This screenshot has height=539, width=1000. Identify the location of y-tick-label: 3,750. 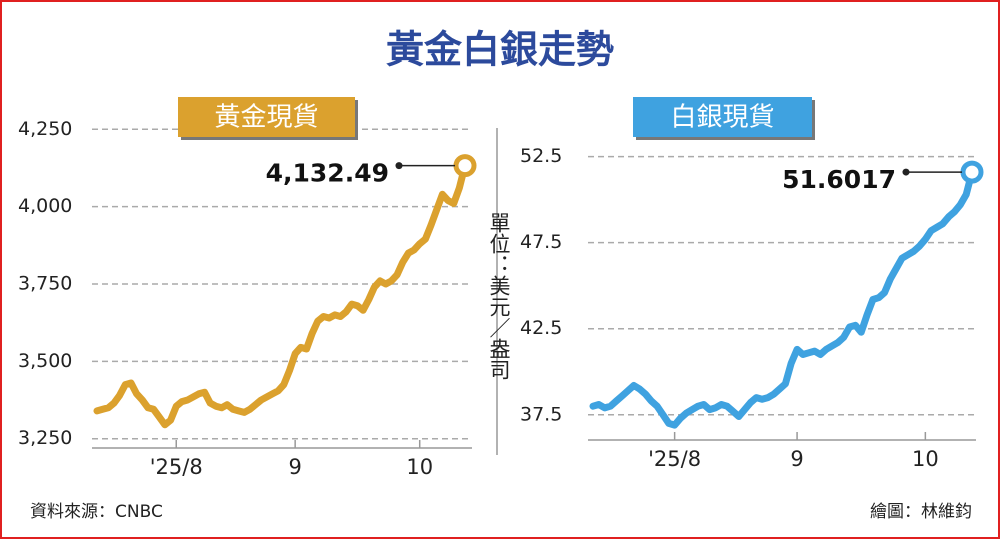
(45, 284).